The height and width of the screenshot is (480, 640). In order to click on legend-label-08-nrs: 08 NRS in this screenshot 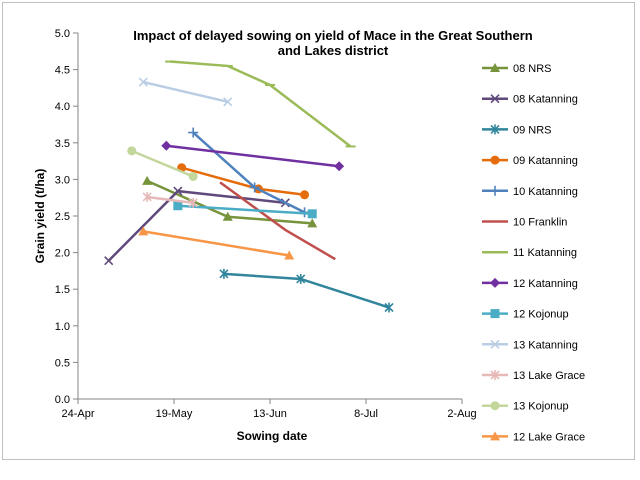, I will do `click(532, 69)`.